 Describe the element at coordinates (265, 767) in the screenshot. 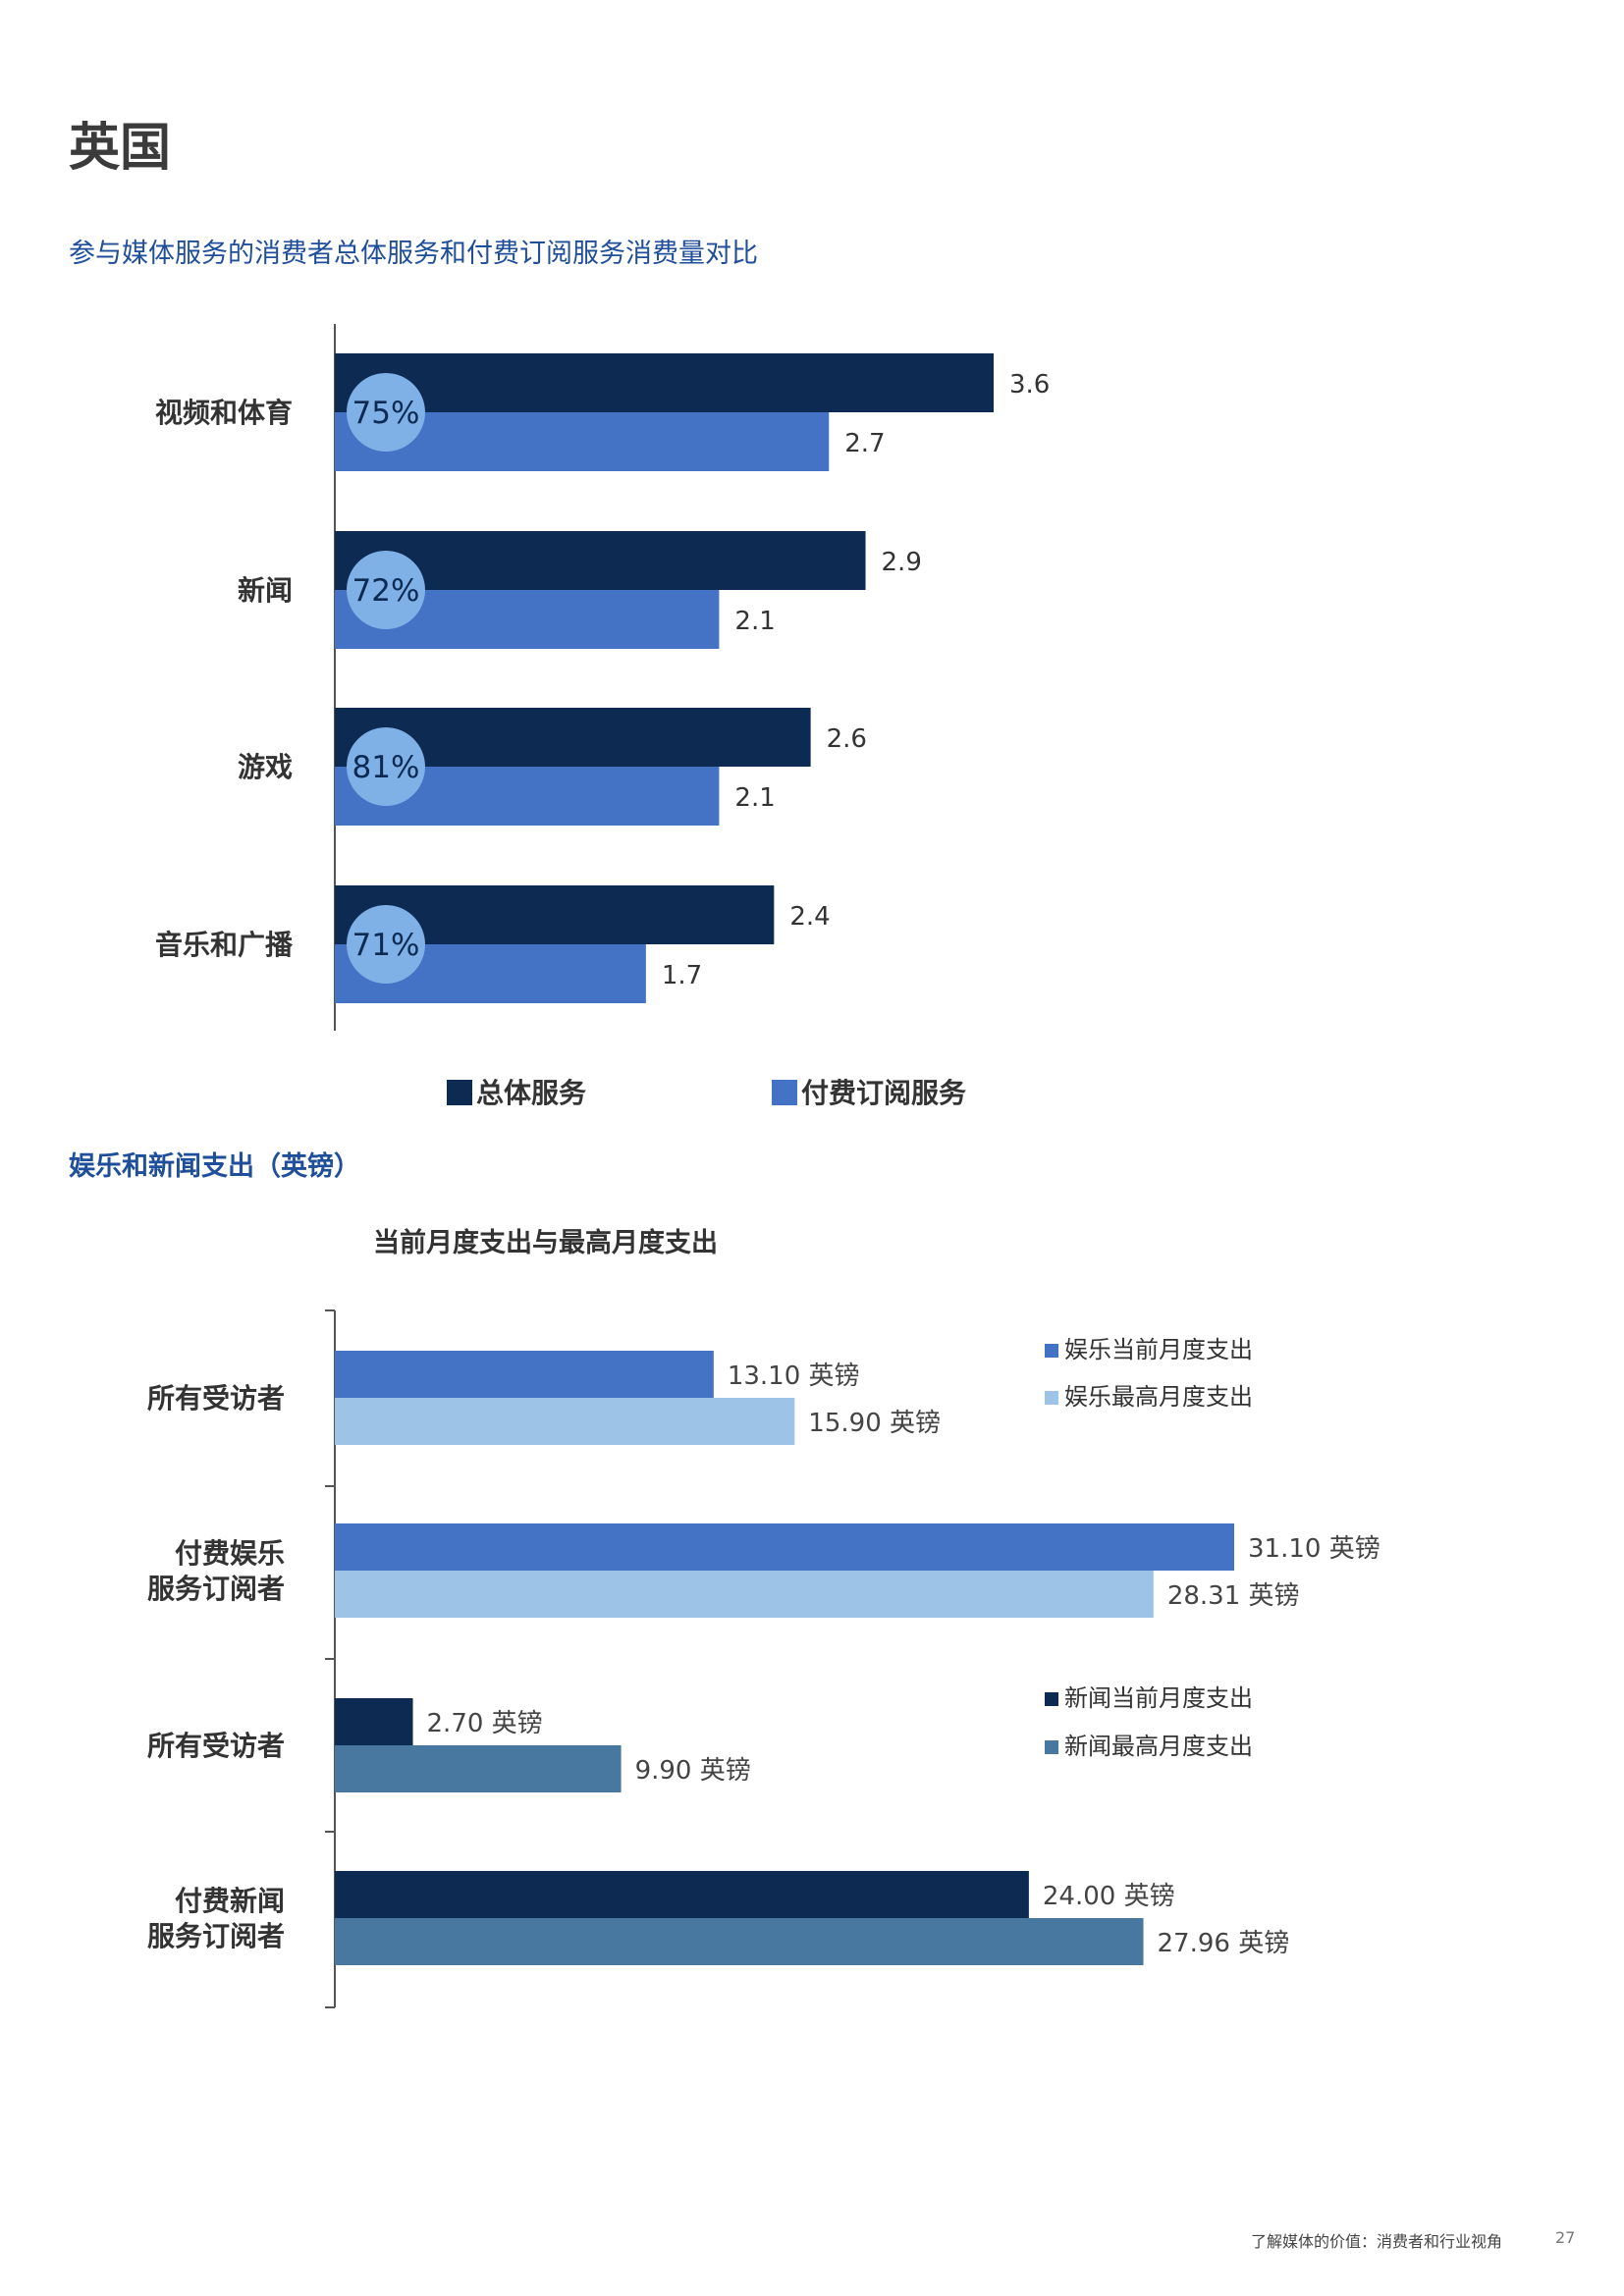

I see `category-label: 游戏` at that location.